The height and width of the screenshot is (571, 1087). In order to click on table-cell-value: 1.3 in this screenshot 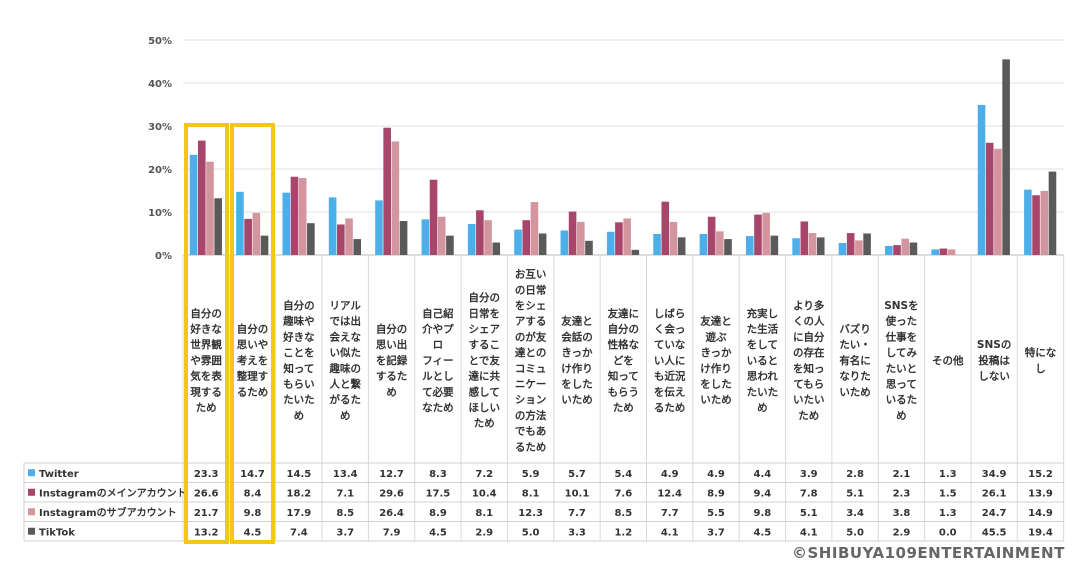, I will do `click(948, 474)`.